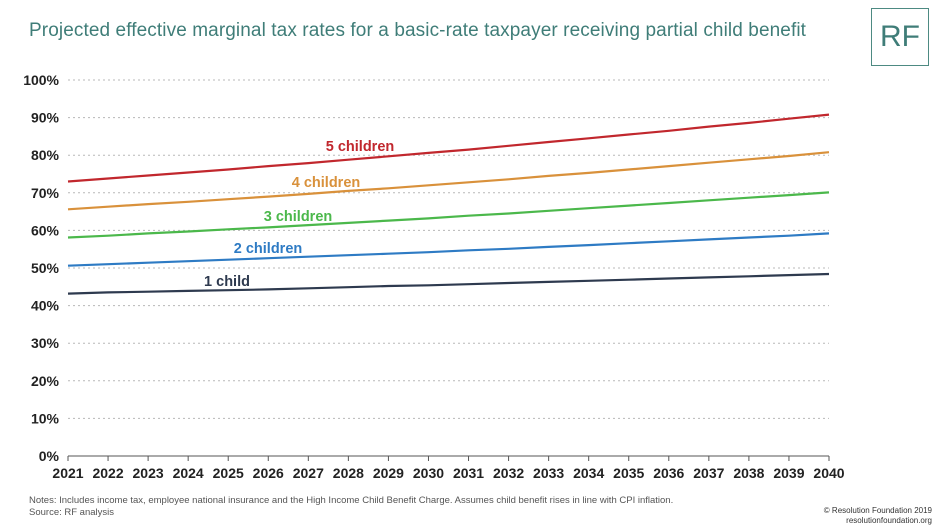  I want to click on series-label: 4 children, so click(326, 183).